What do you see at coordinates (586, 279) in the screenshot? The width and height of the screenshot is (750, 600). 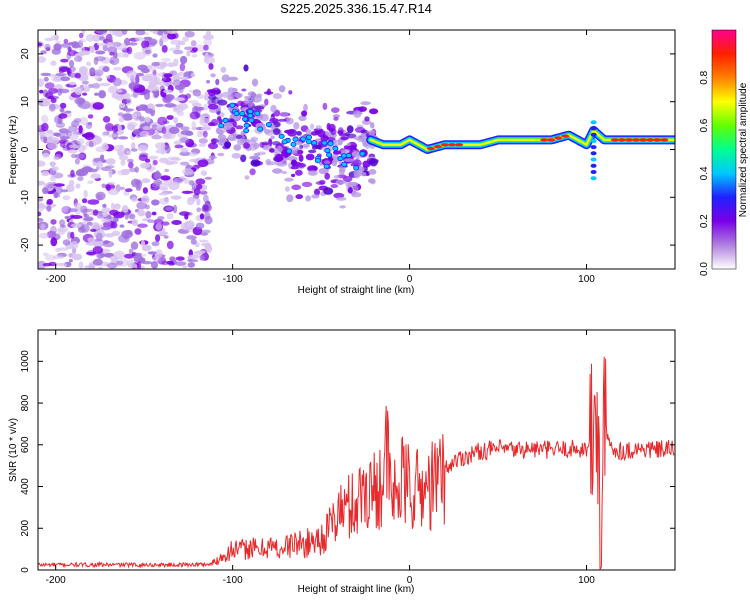 I see `x-tick-label: 100` at bounding box center [586, 279].